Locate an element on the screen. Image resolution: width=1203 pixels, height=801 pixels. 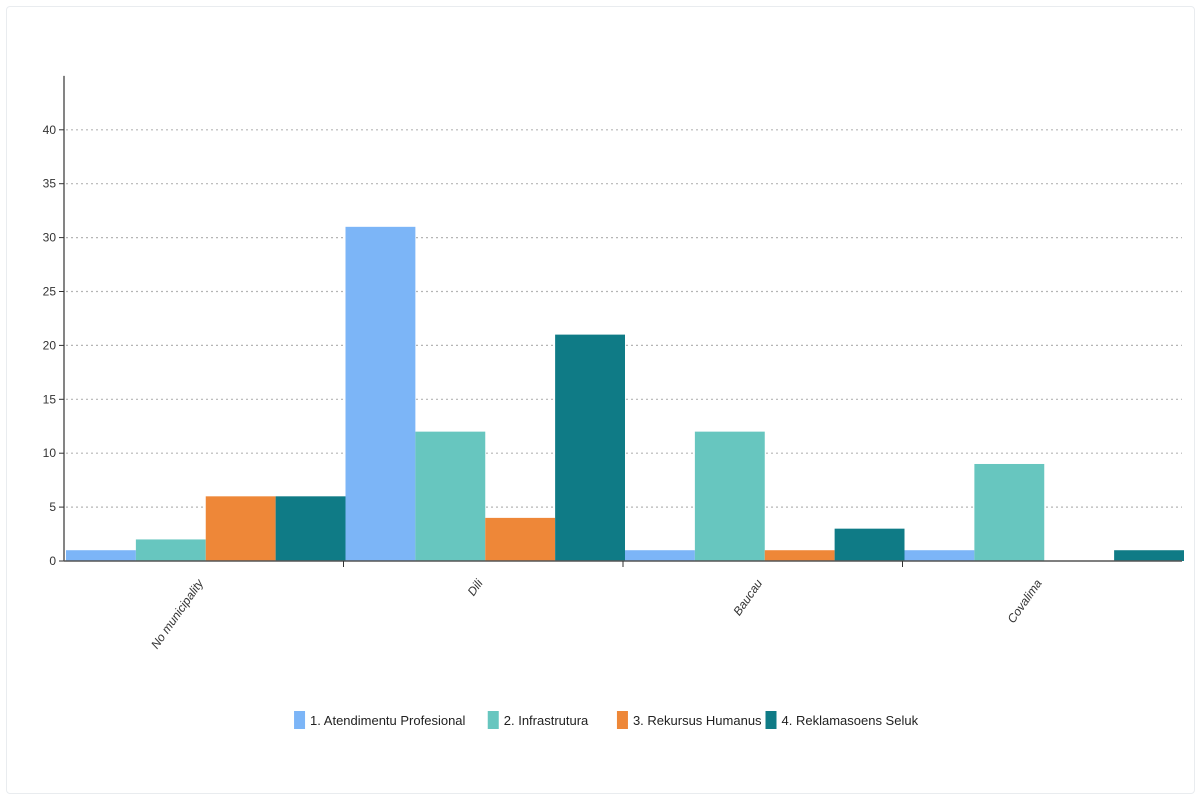
x-category-label: Dili is located at coordinates (475, 587).